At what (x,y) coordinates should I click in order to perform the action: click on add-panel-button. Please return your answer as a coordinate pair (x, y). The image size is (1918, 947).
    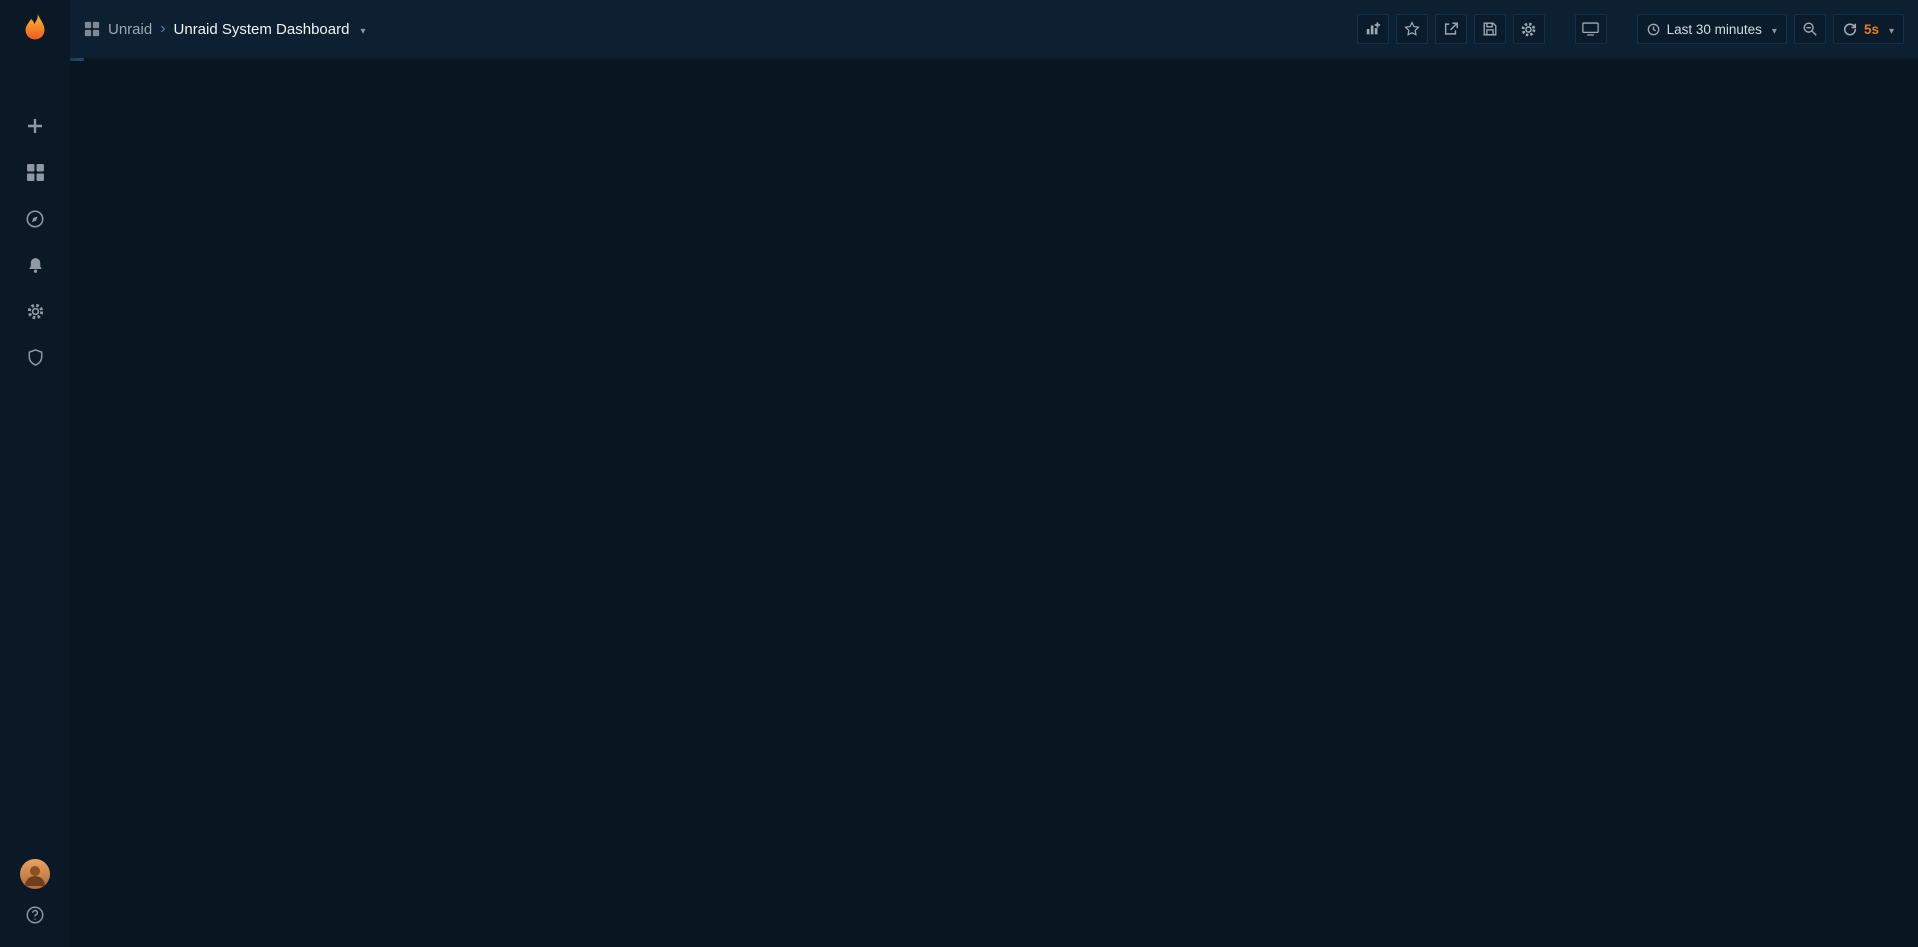
    Looking at the image, I should click on (1372, 29).